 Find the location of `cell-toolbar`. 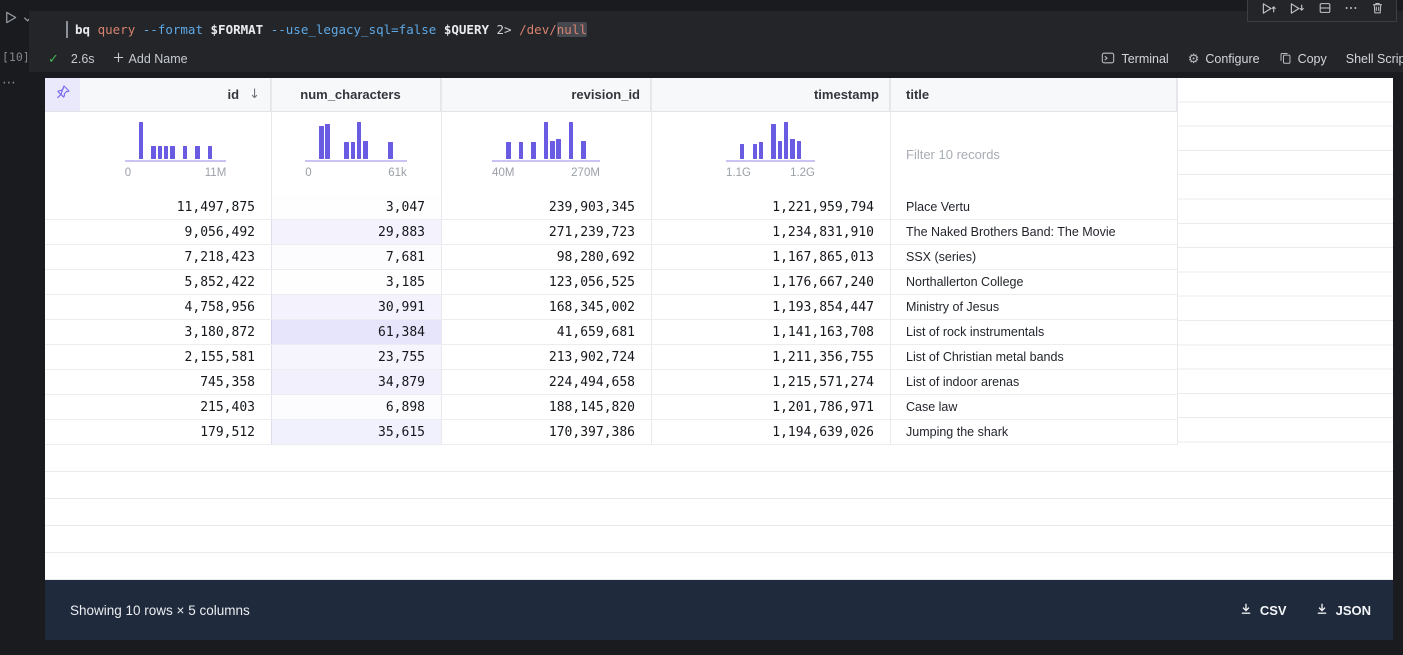

cell-toolbar is located at coordinates (1322, 11).